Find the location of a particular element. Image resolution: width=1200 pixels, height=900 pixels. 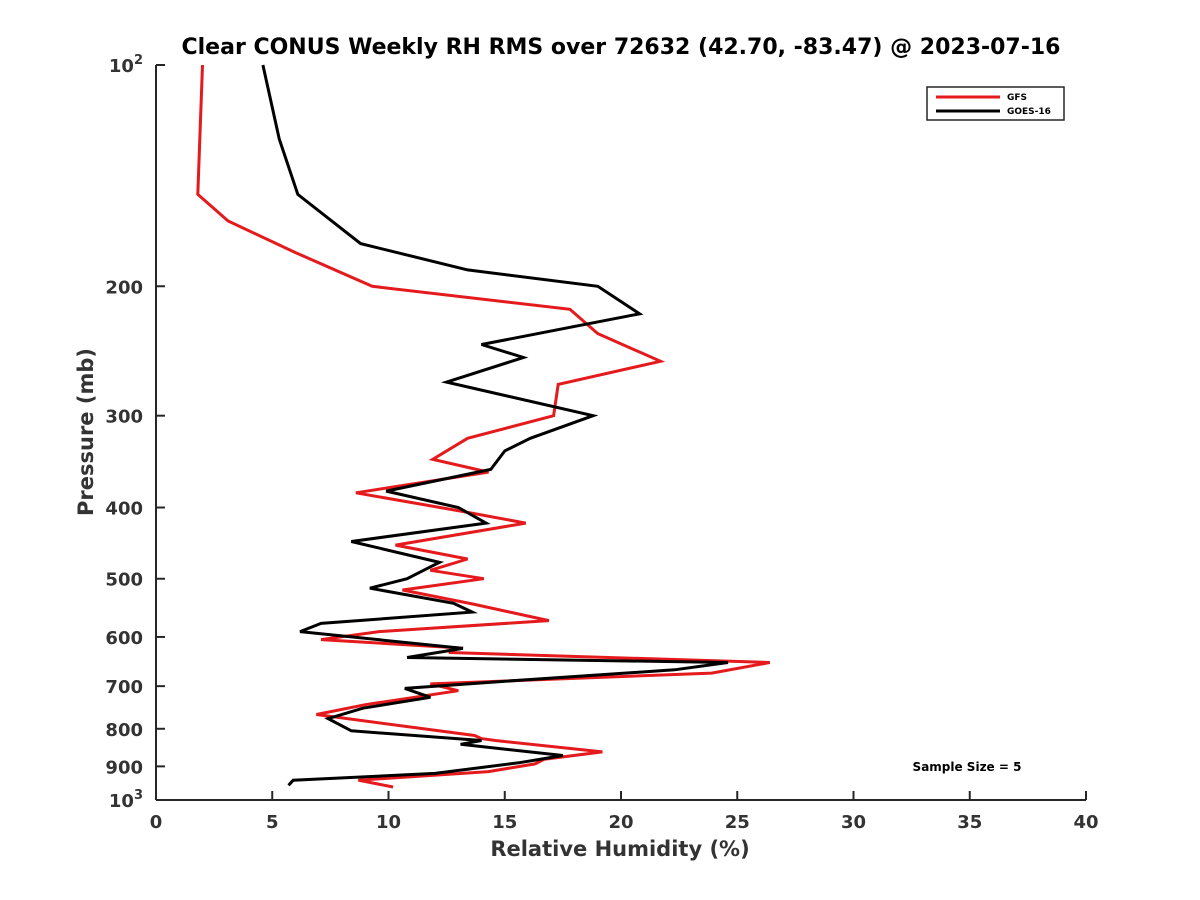

legend-label: GOES-16 is located at coordinates (1029, 112).